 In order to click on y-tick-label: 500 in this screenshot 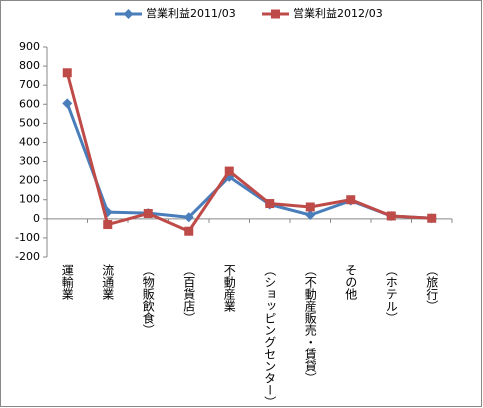, I will do `click(29, 122)`.